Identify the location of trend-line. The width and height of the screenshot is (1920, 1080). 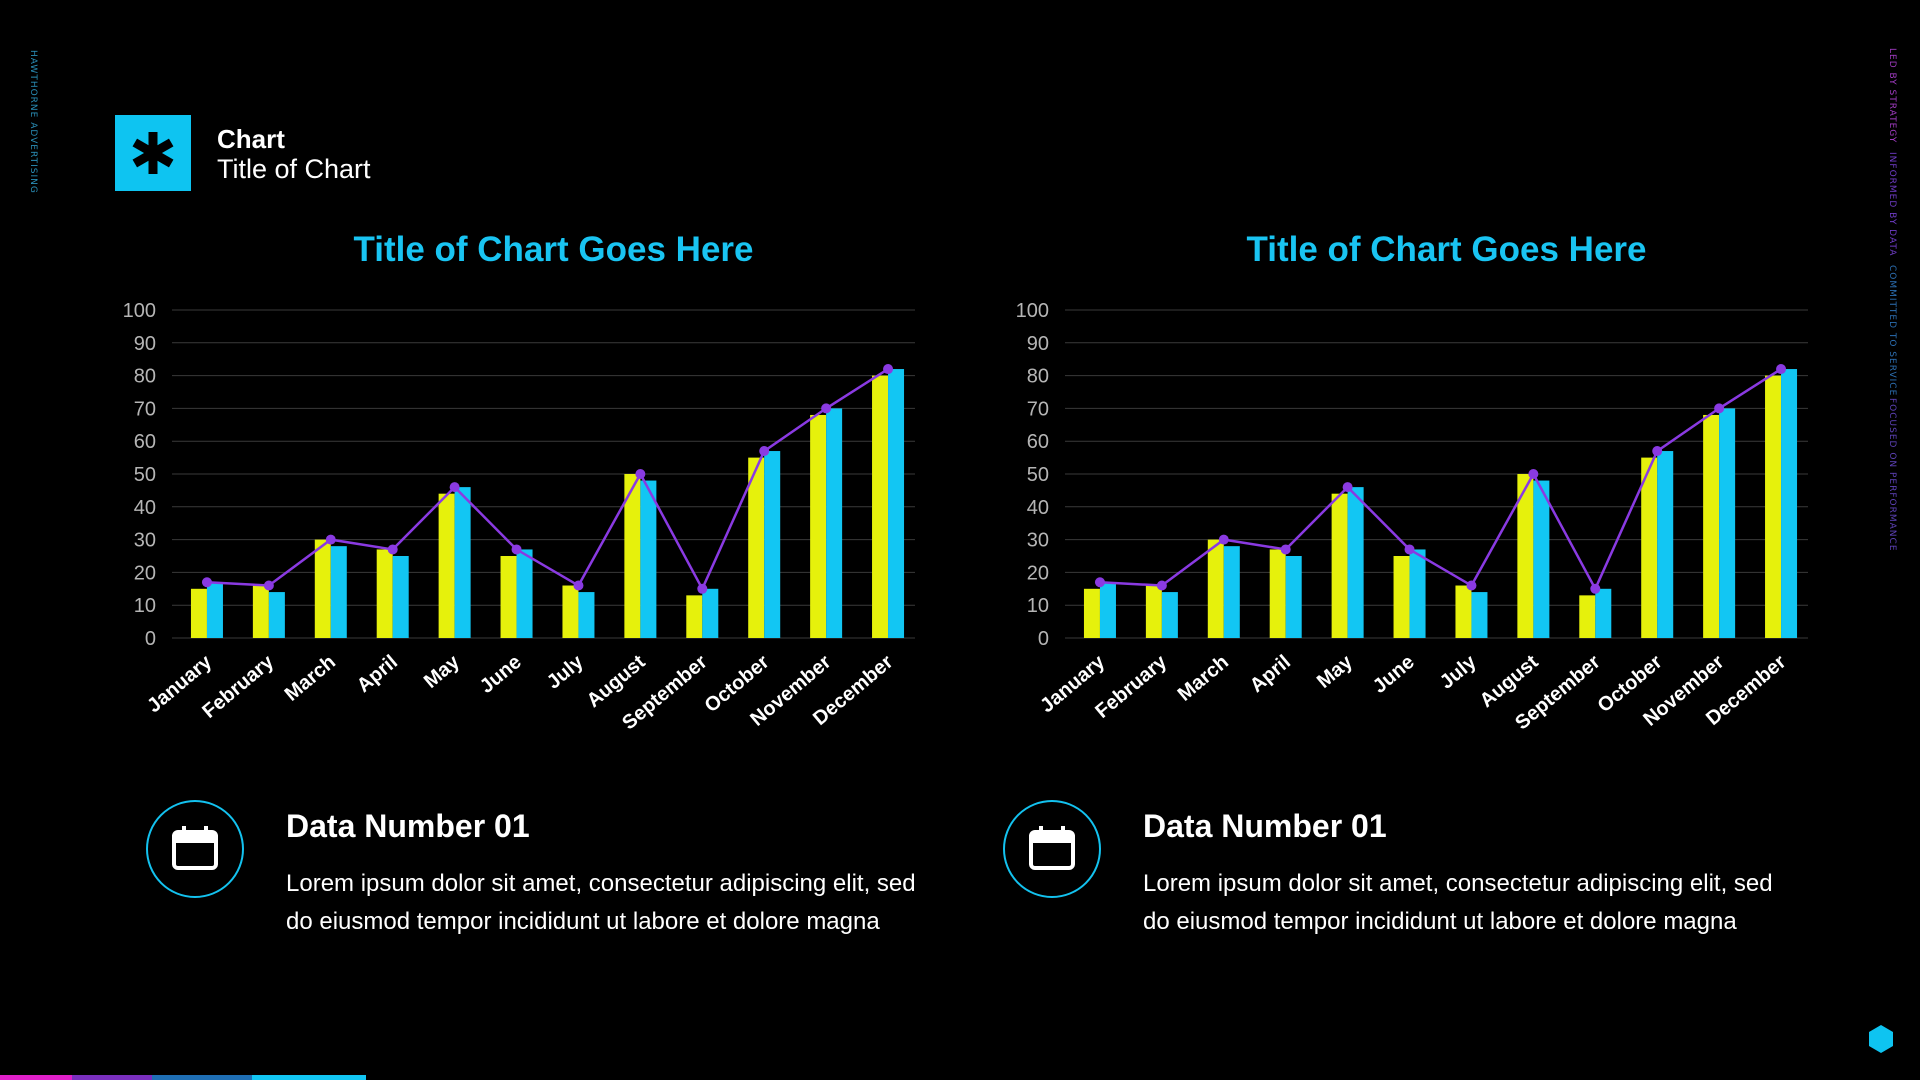
(547, 479).